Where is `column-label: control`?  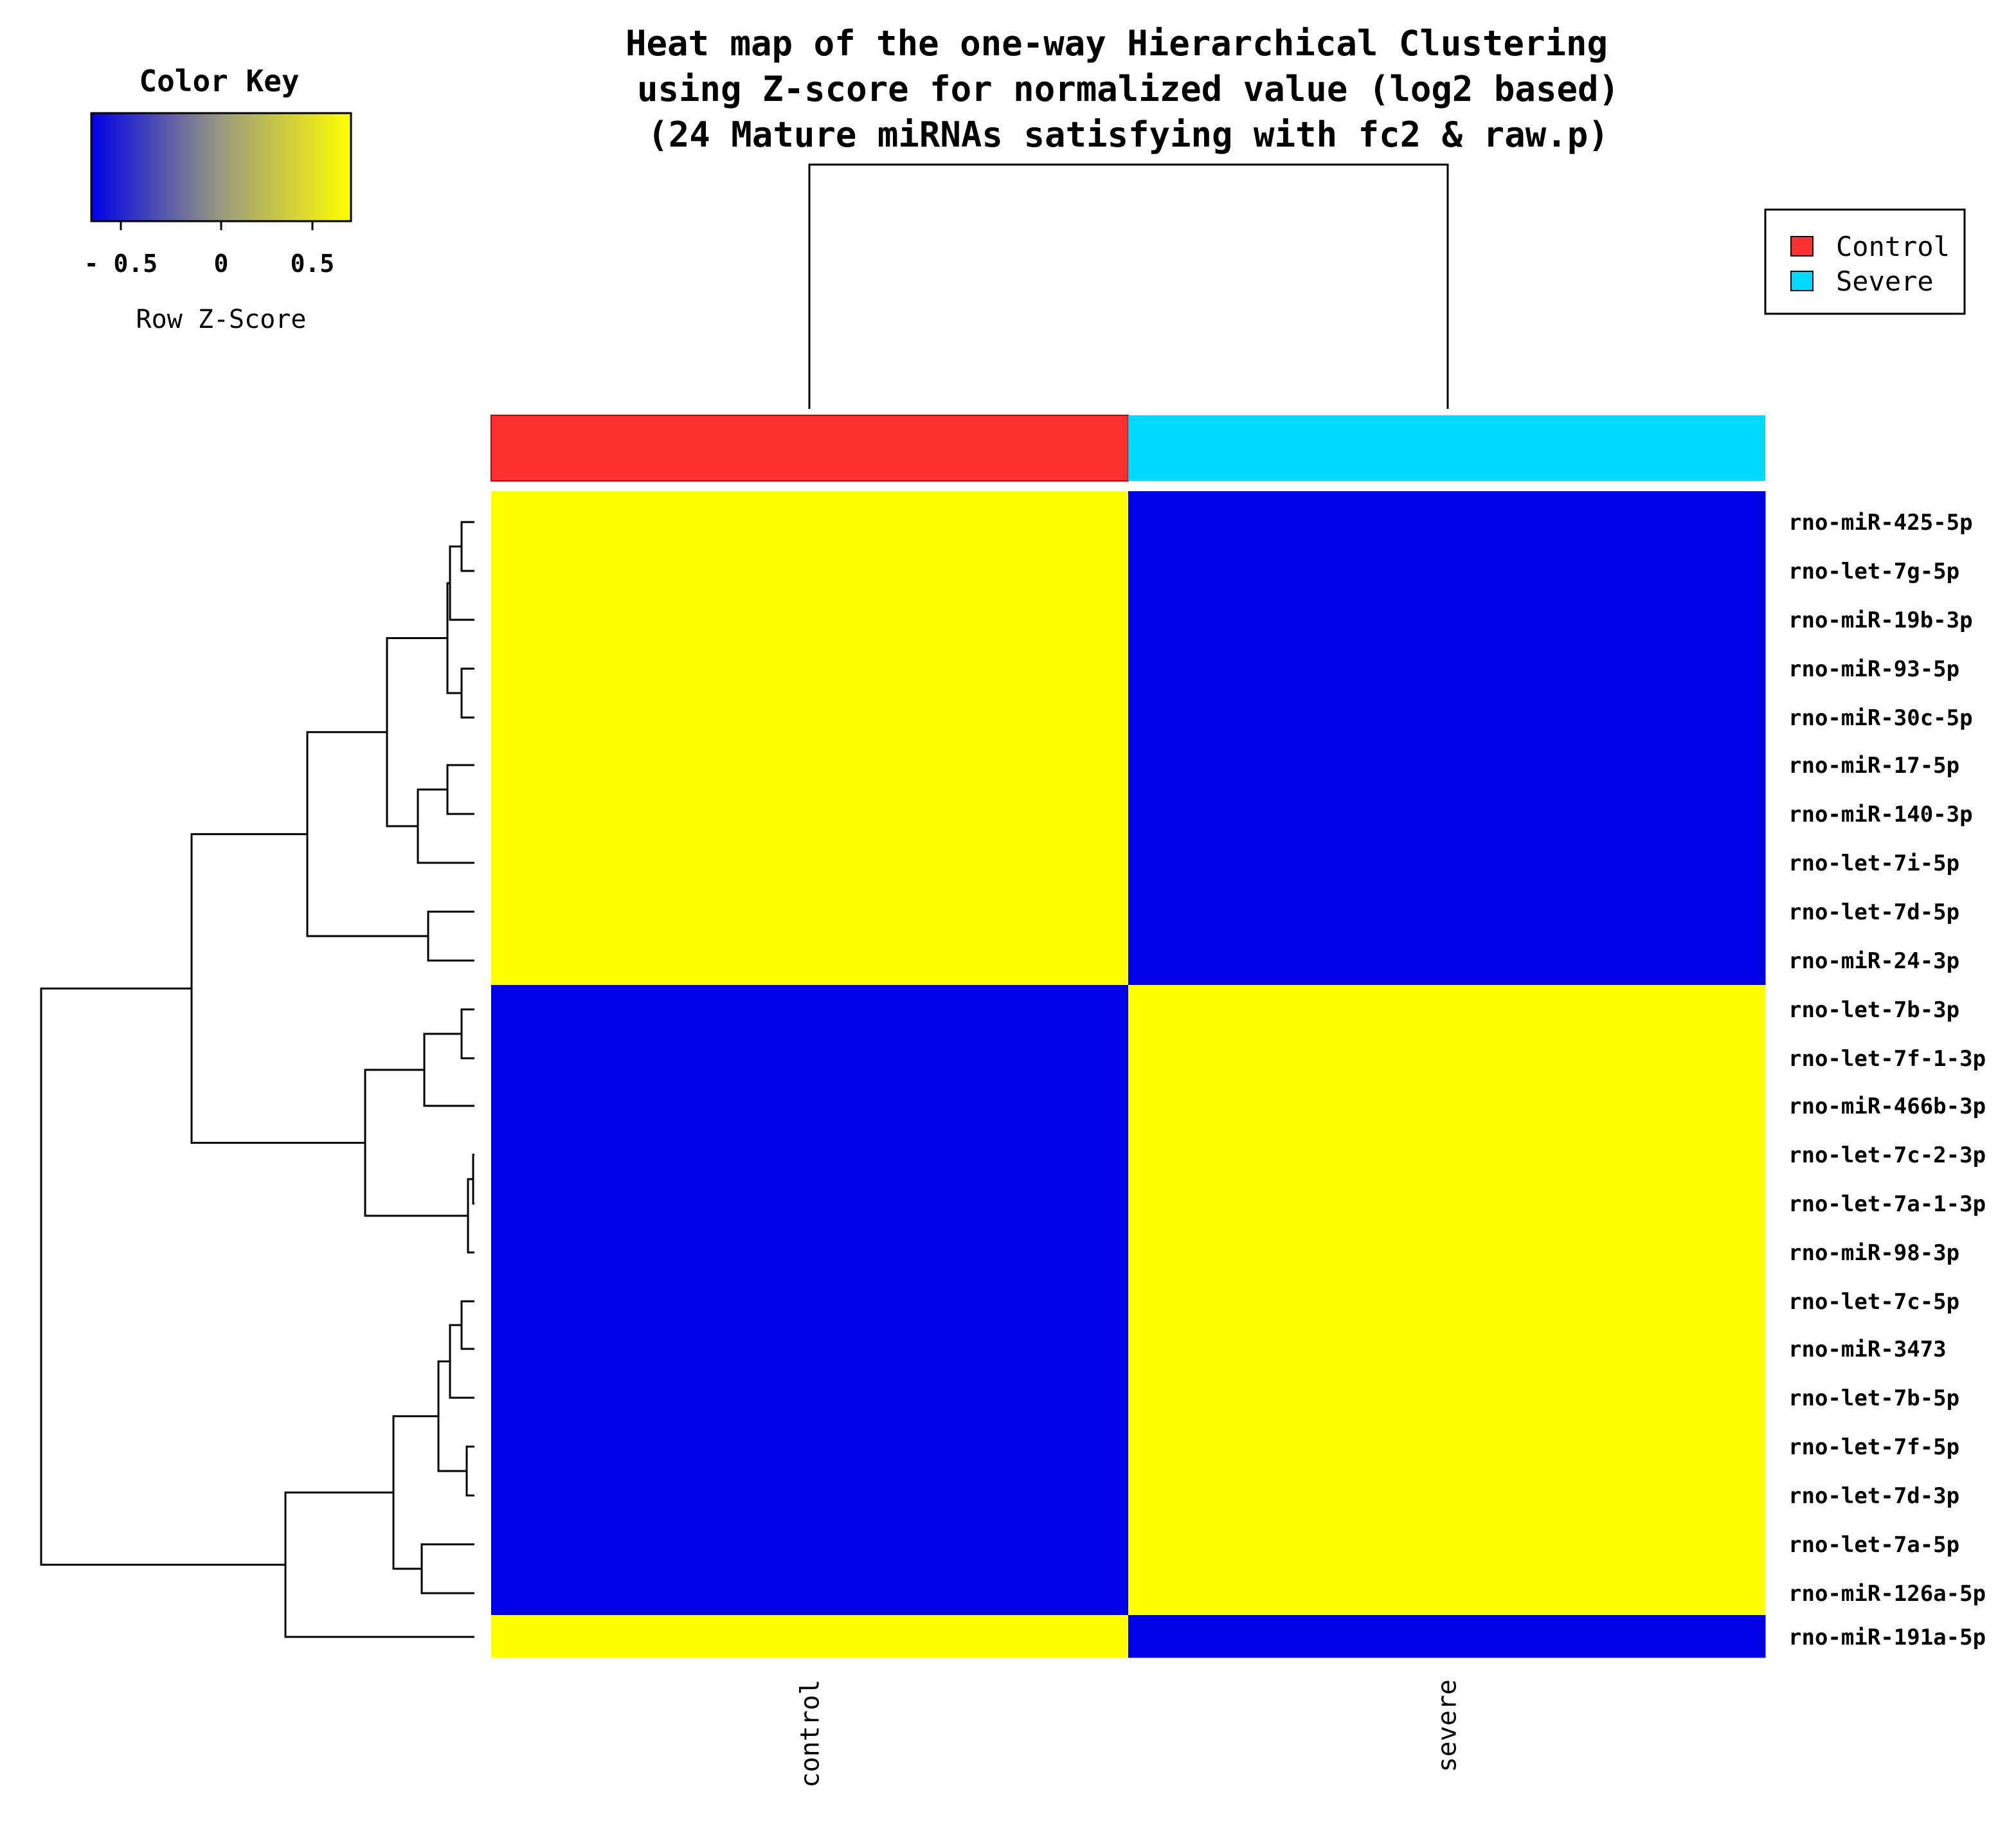
column-label: control is located at coordinates (811, 1733).